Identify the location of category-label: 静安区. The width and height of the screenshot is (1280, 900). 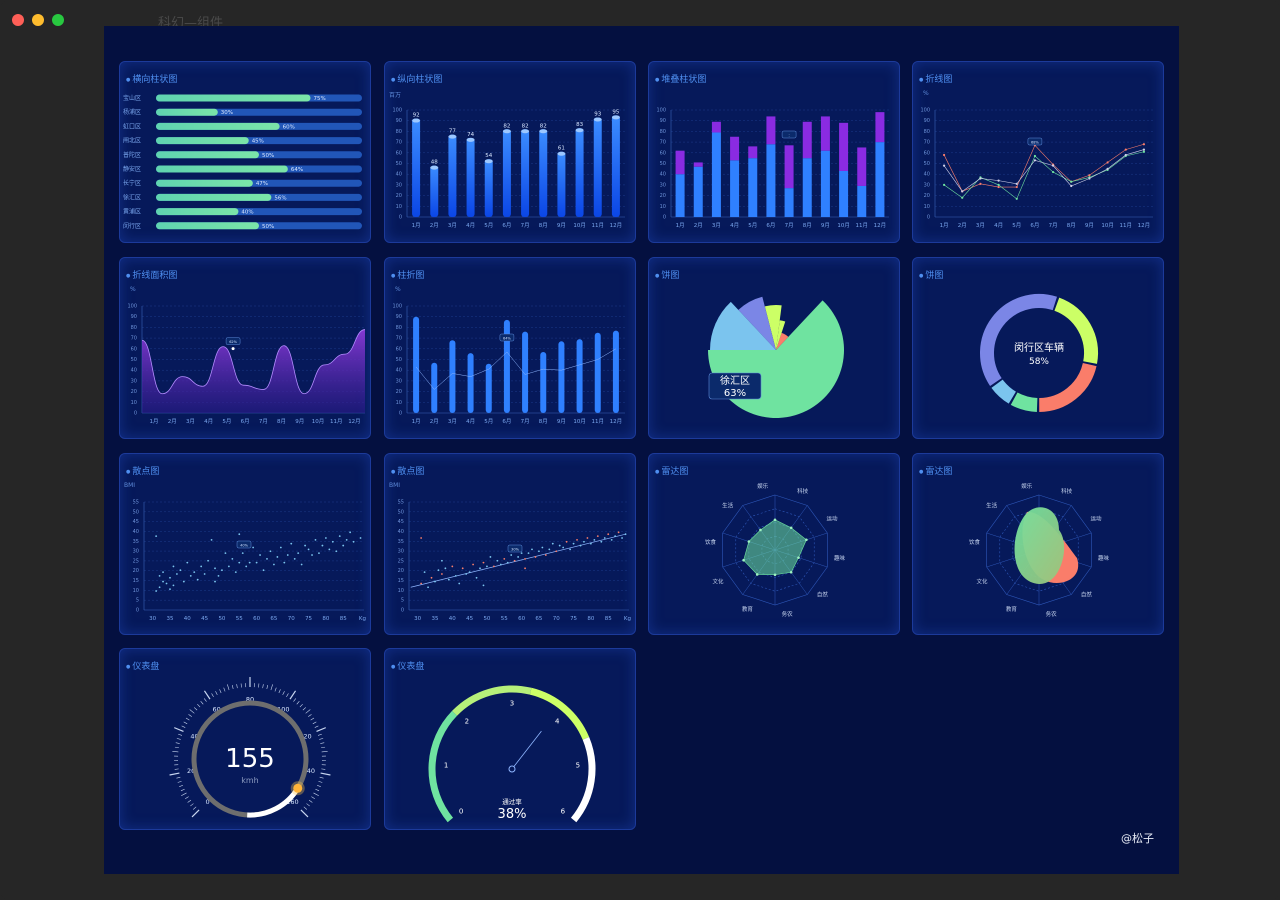
(132, 169).